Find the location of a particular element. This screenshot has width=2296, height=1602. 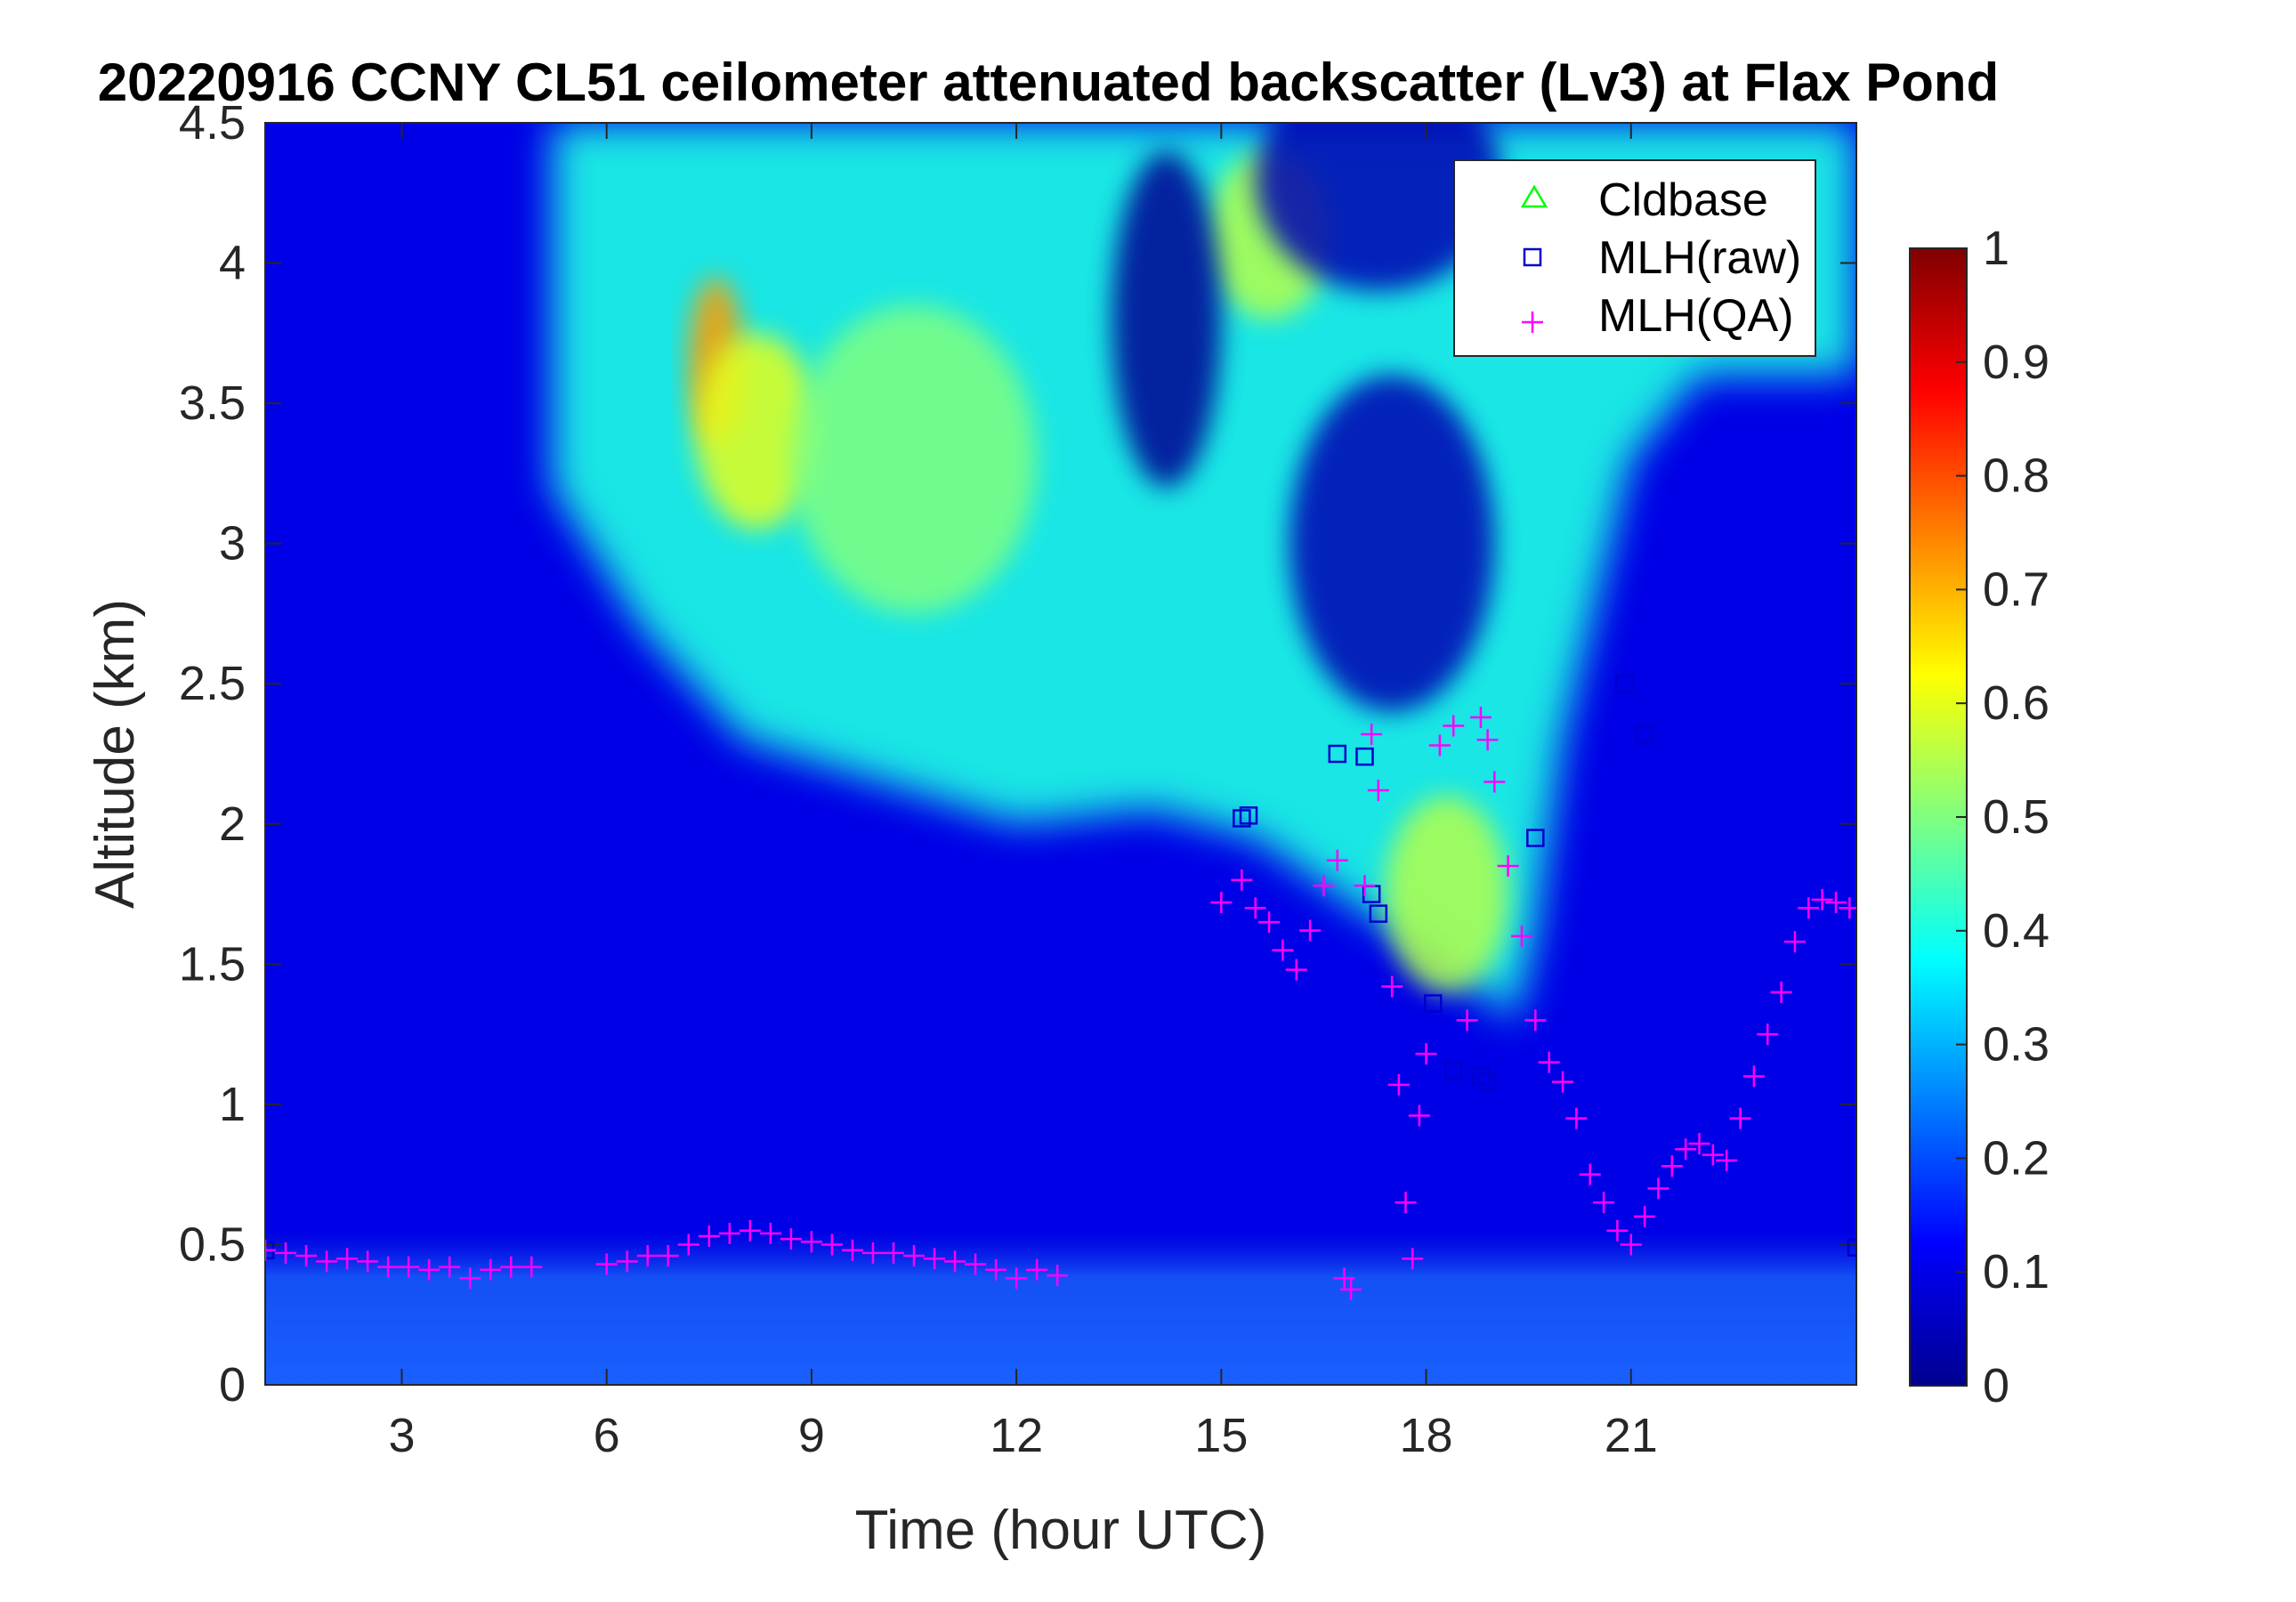

colorbar-tick-label: 0.2 is located at coordinates (2016, 1158).